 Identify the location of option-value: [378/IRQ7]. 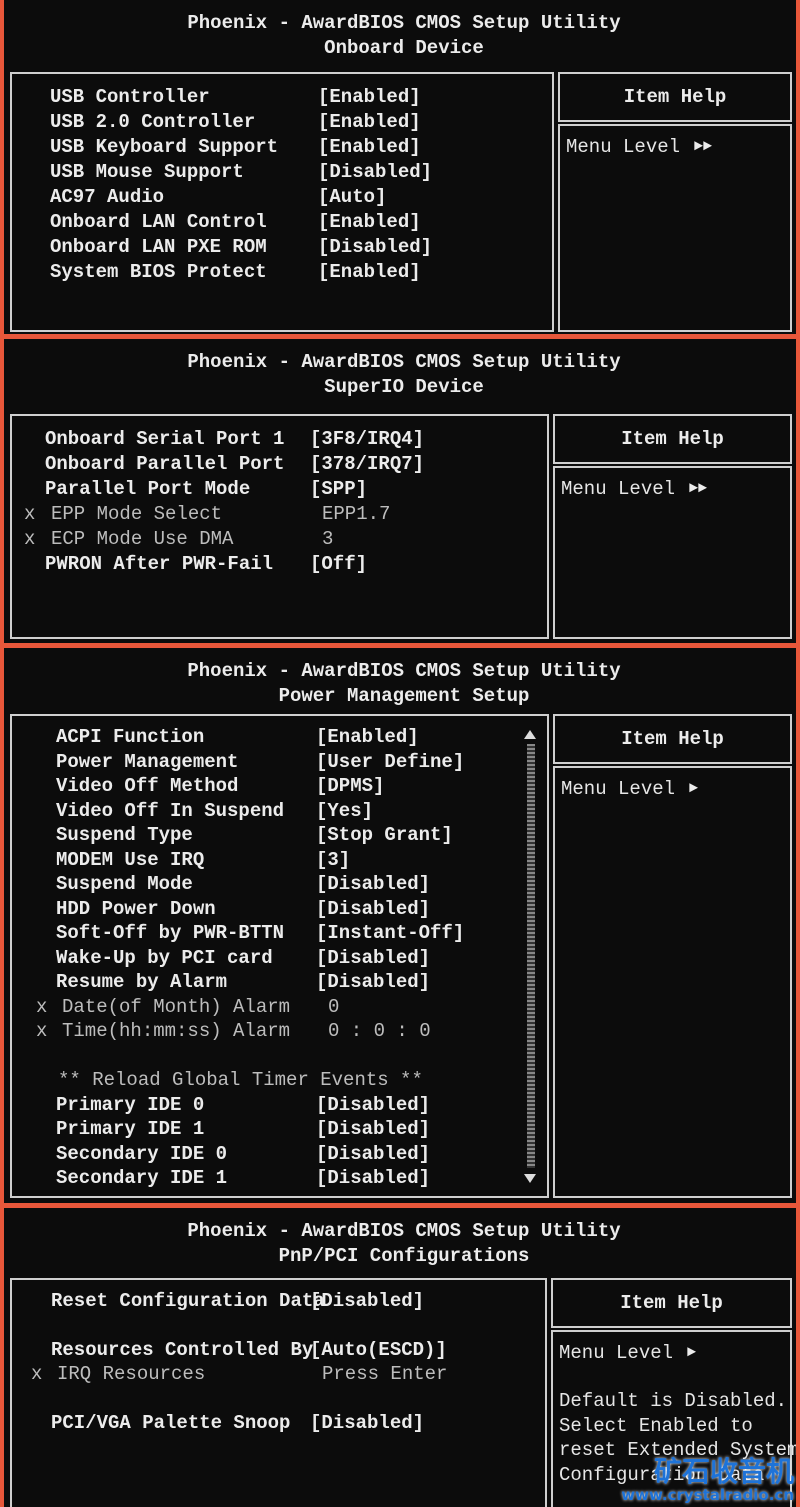
(367, 464).